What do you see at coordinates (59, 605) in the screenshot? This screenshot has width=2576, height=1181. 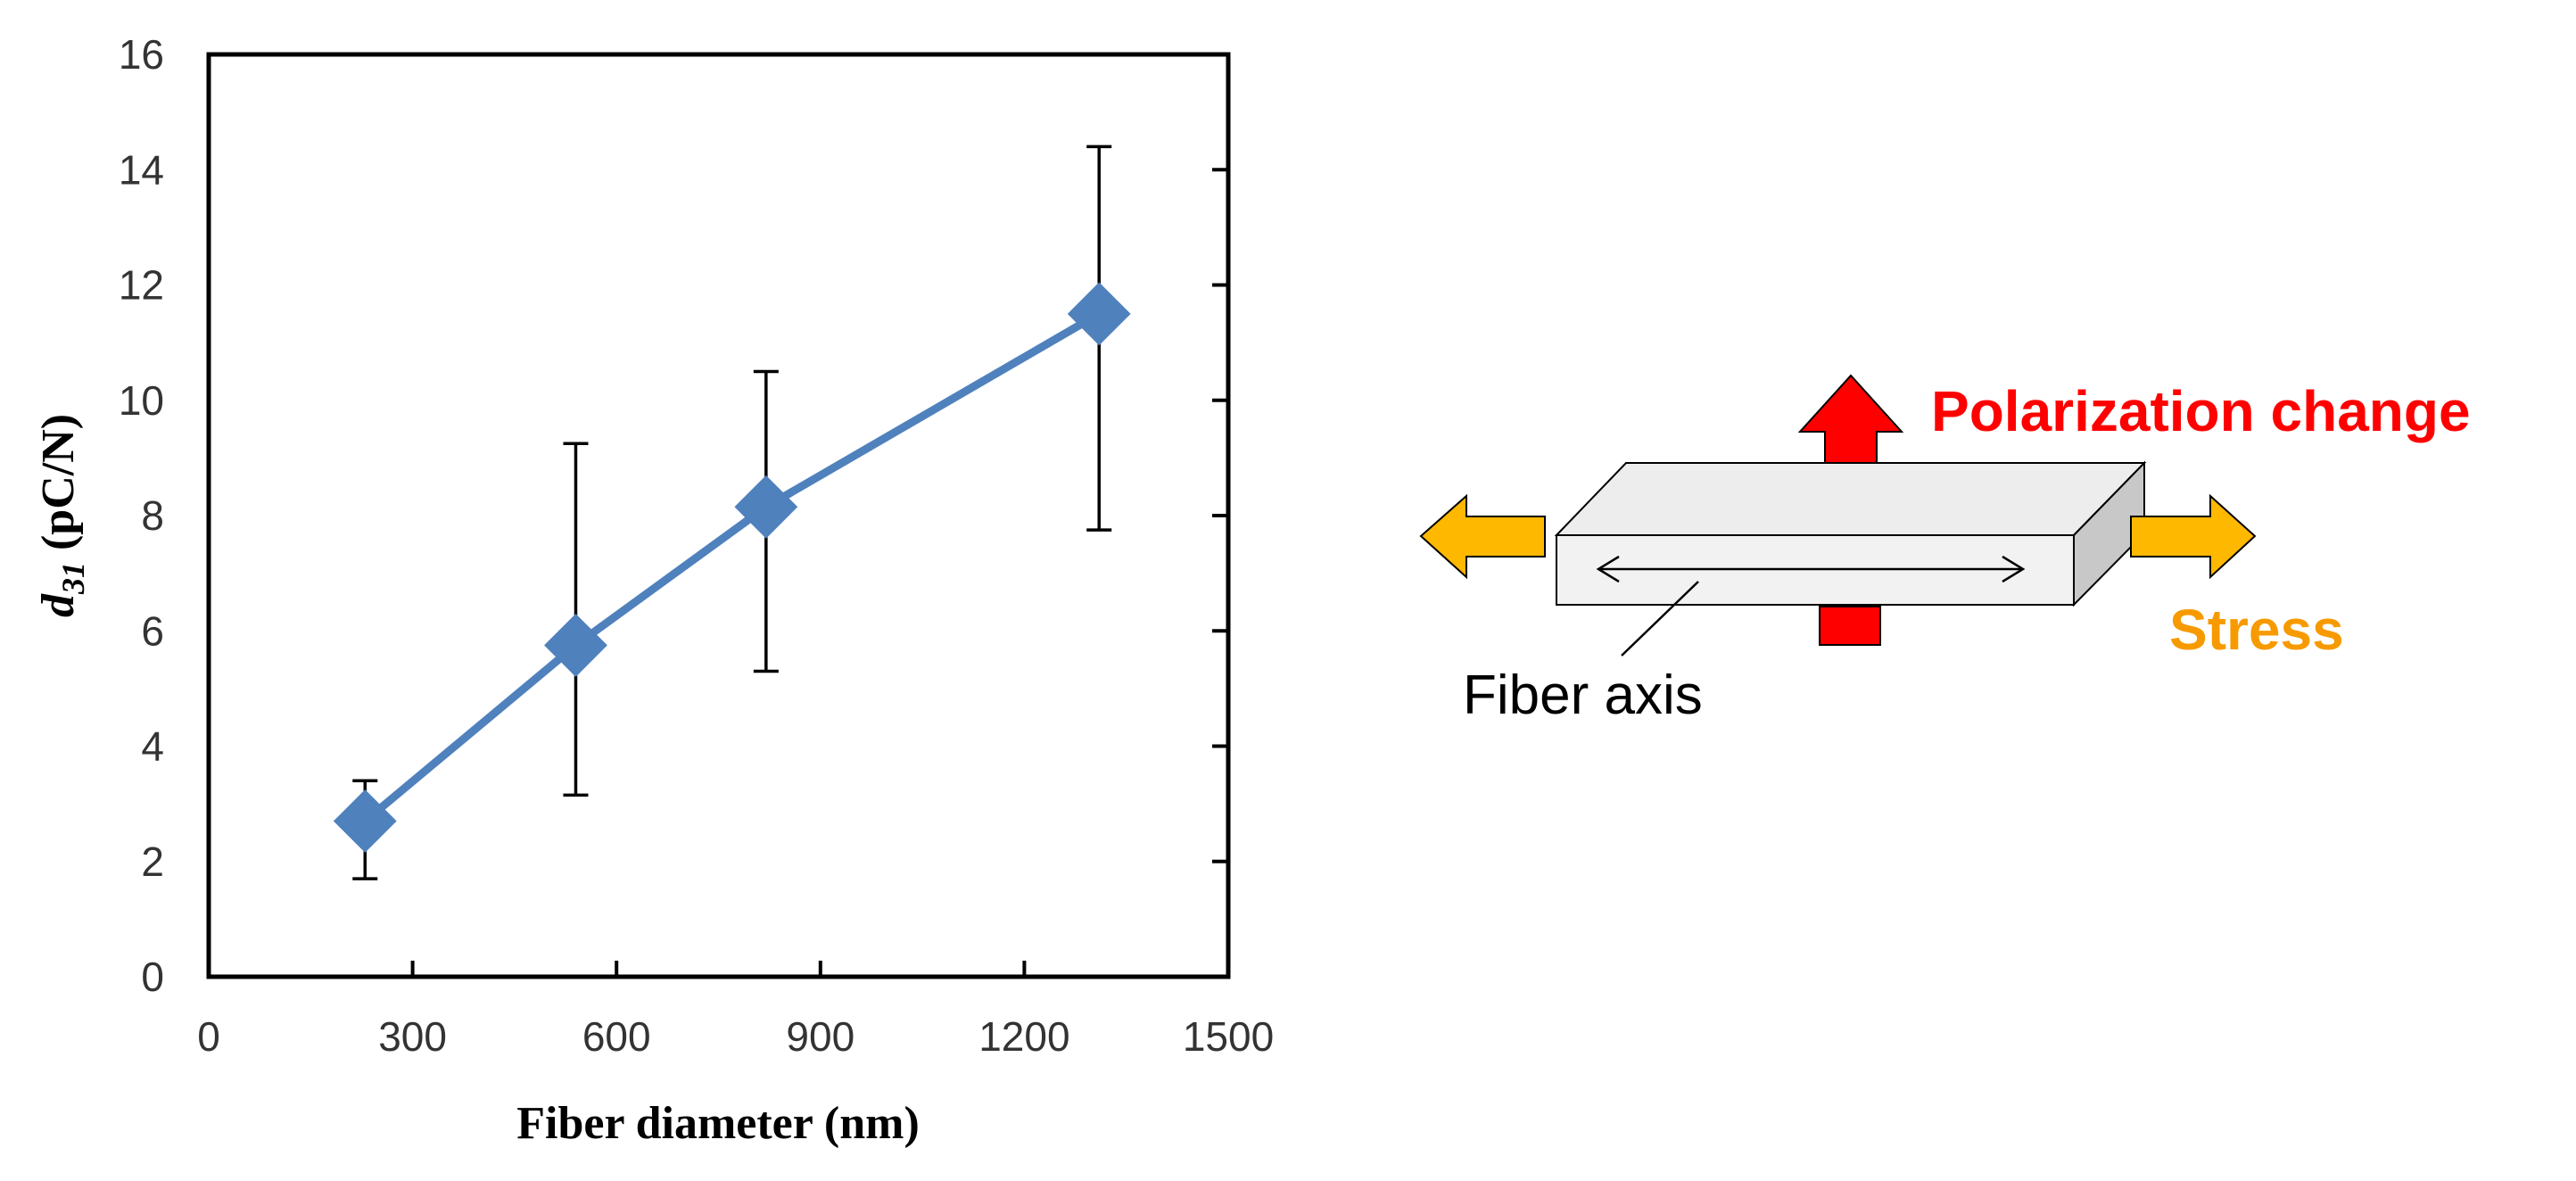 I see `y-axis-symbol: d` at bounding box center [59, 605].